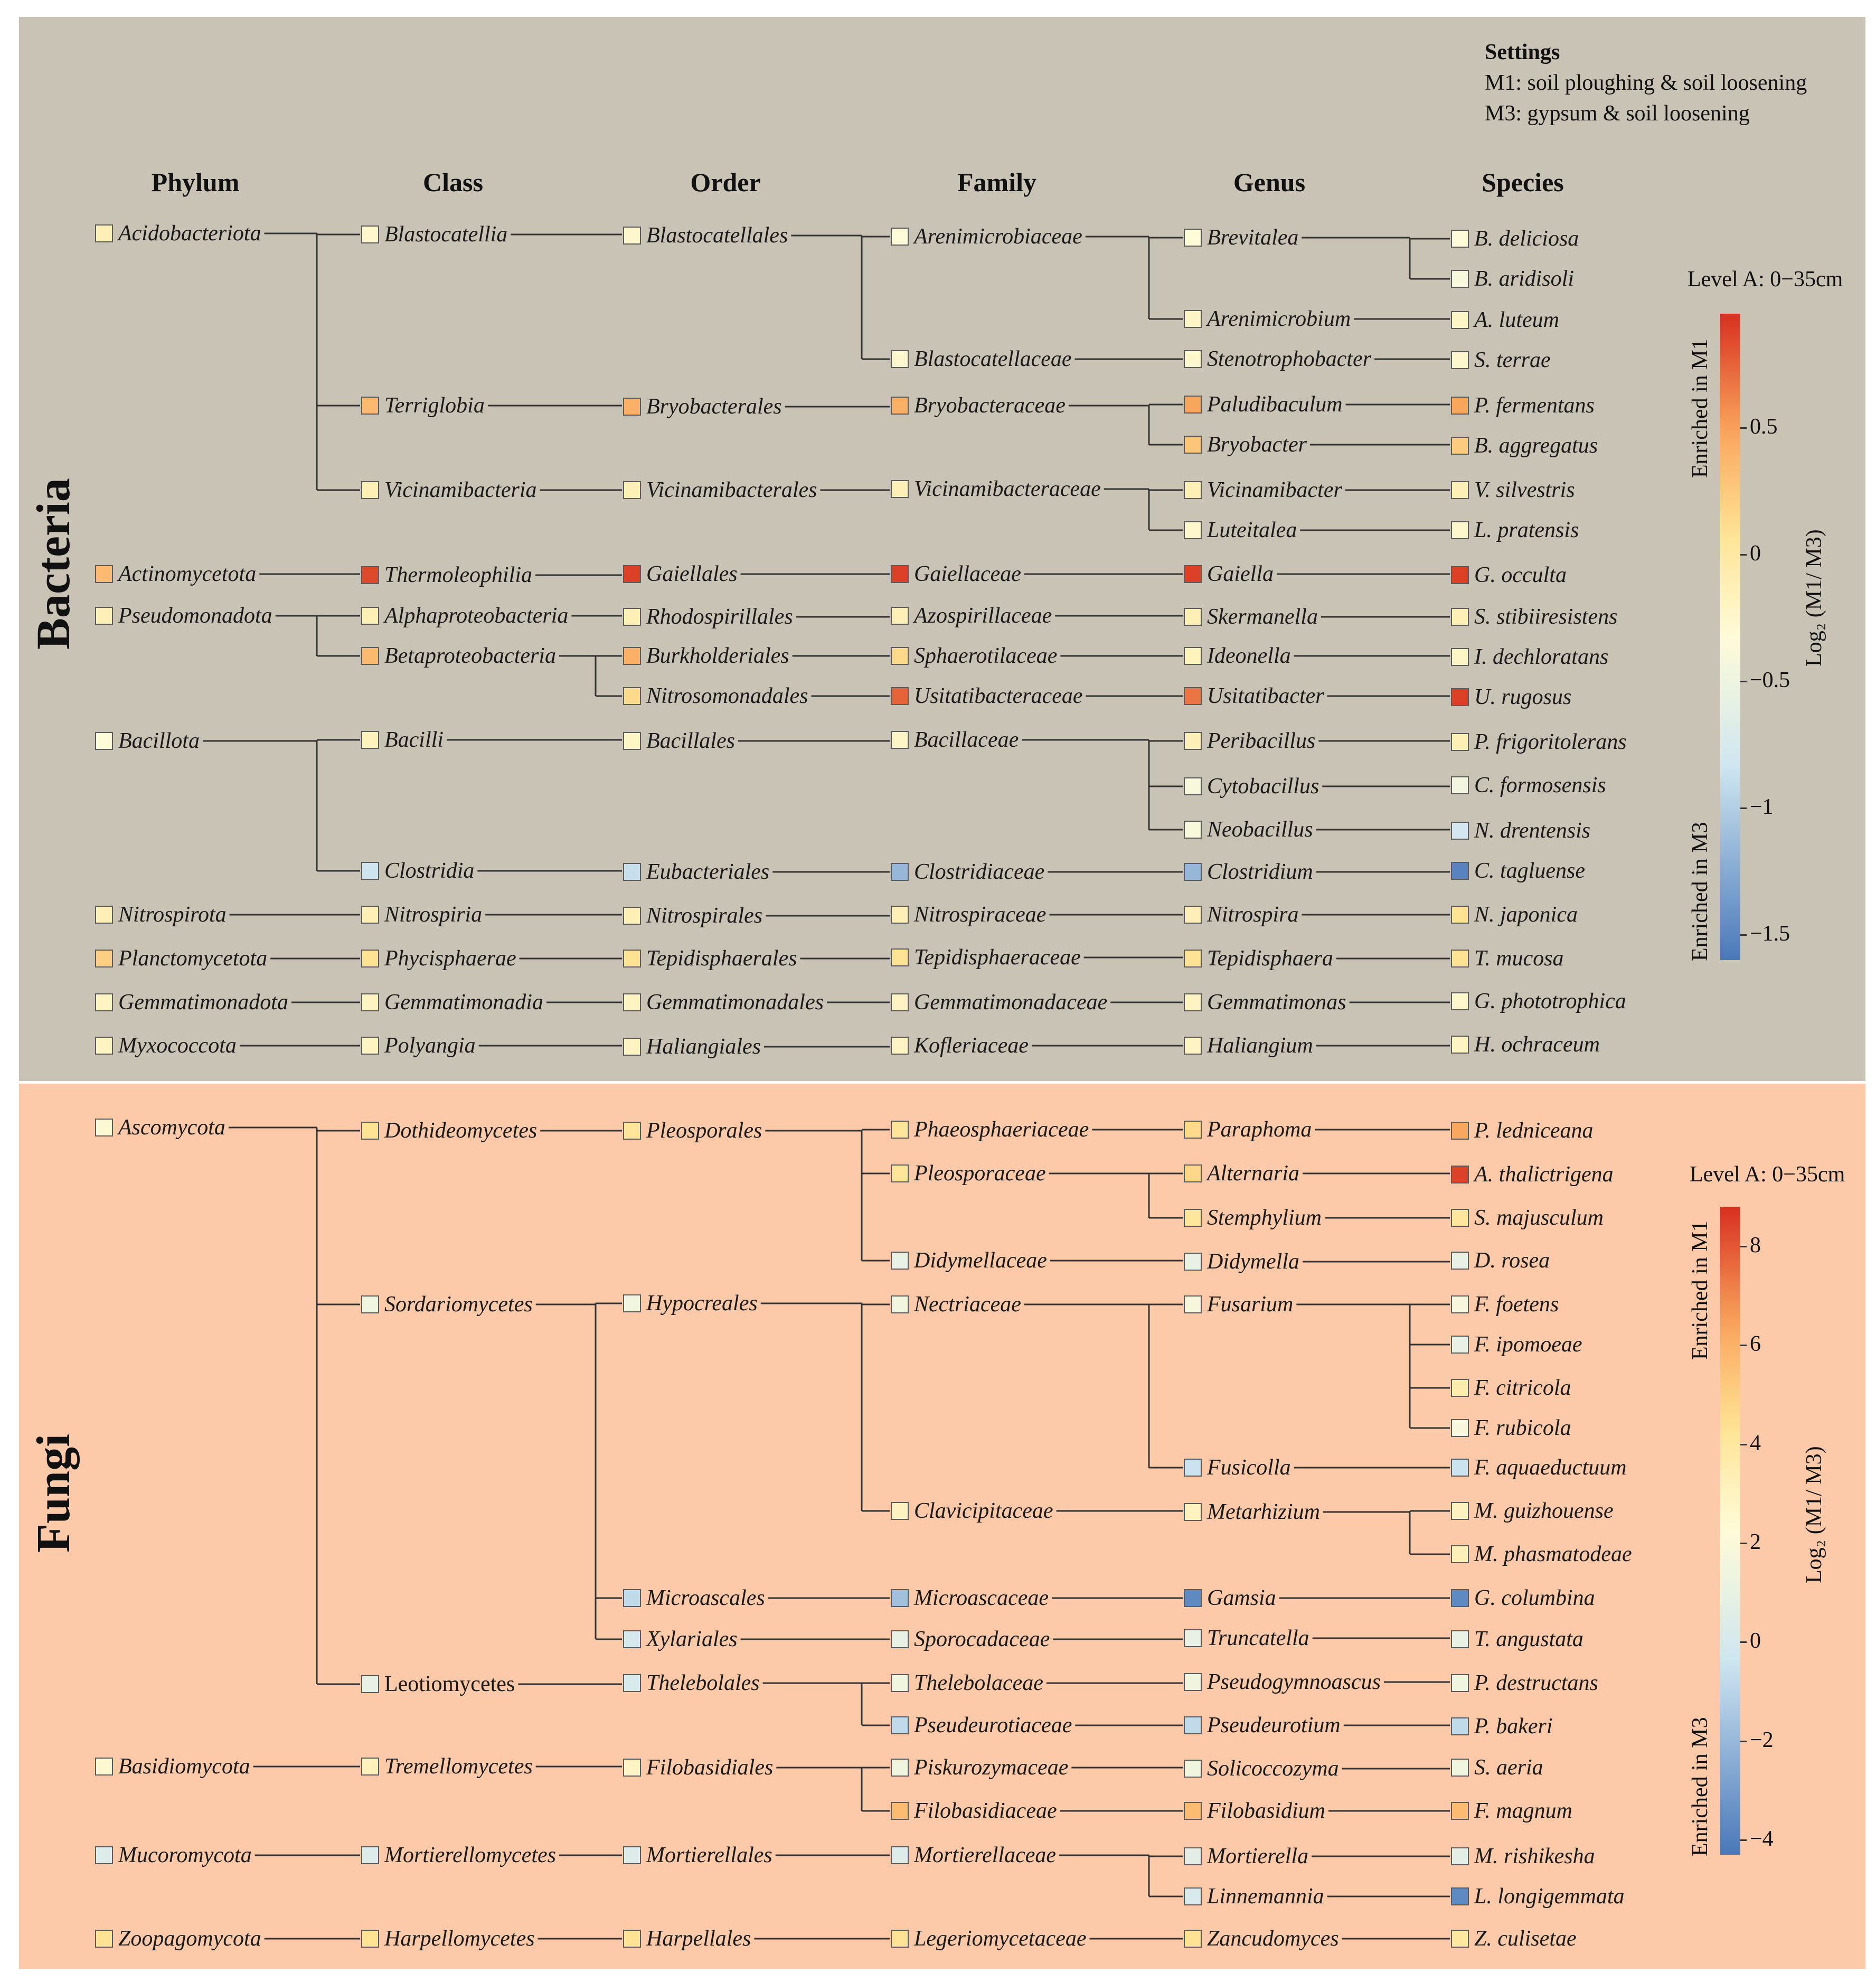 The width and height of the screenshot is (1876, 1982). I want to click on taxon-label: Luteitalea, so click(1252, 530).